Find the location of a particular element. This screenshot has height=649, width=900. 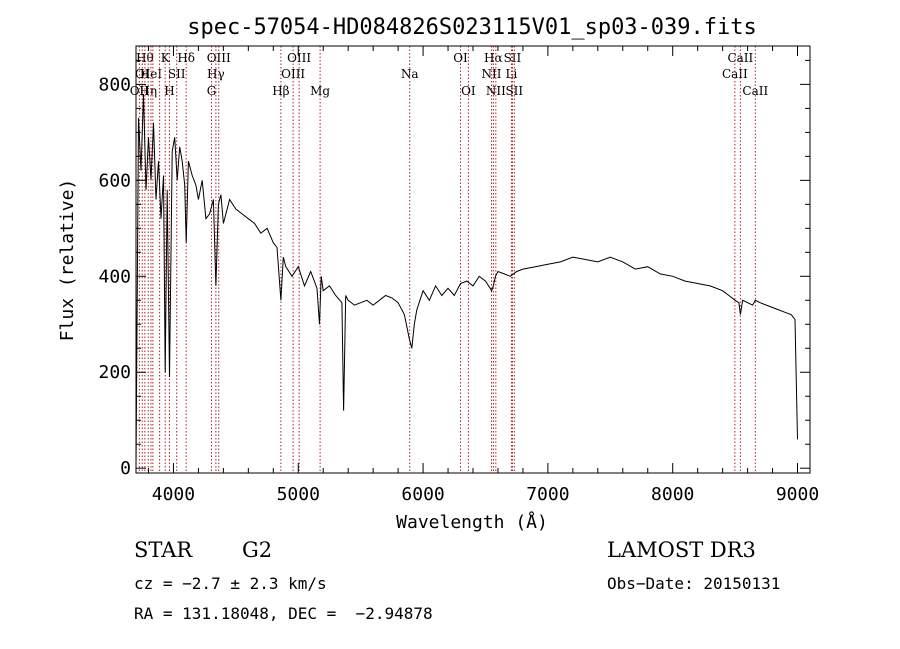

line-label: K is located at coordinates (166, 58).